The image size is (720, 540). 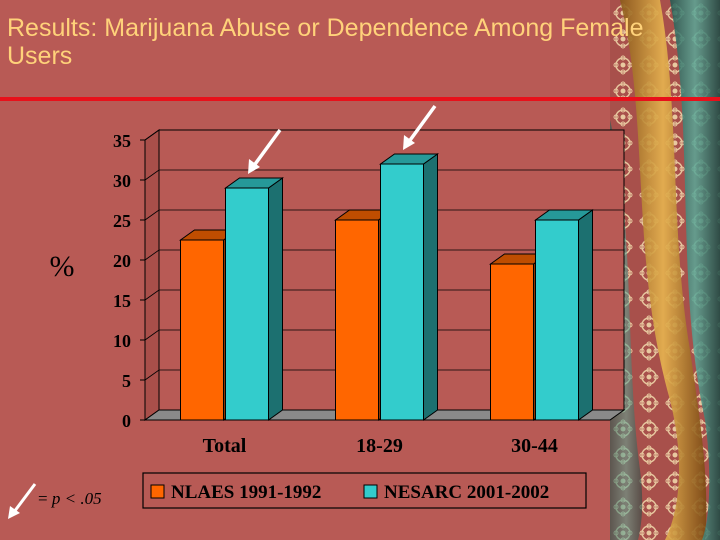 I want to click on bar-nesarc-total, so click(x=254, y=299).